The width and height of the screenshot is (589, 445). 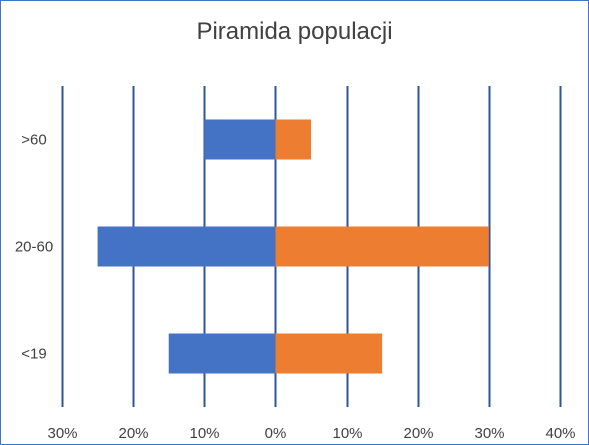 I want to click on chart-title: Piramida populacji, so click(x=294, y=31).